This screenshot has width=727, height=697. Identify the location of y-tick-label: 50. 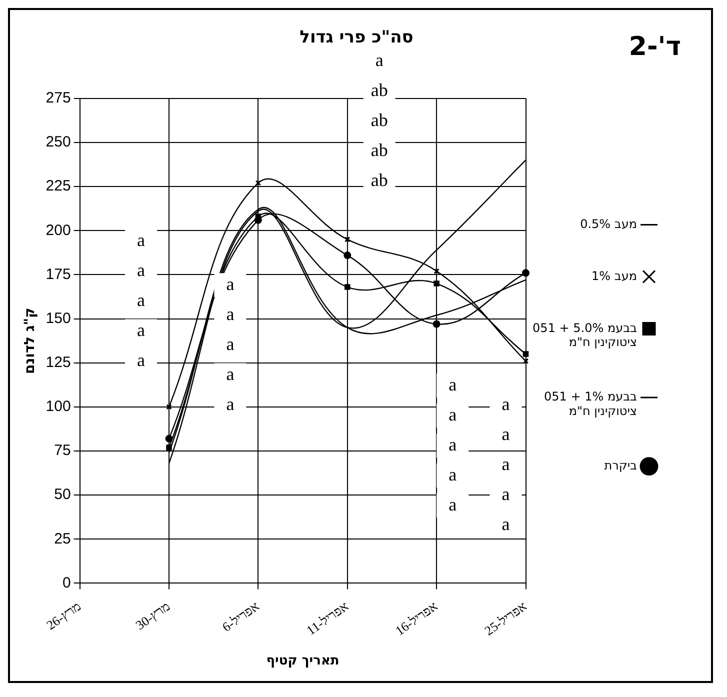
(62, 495).